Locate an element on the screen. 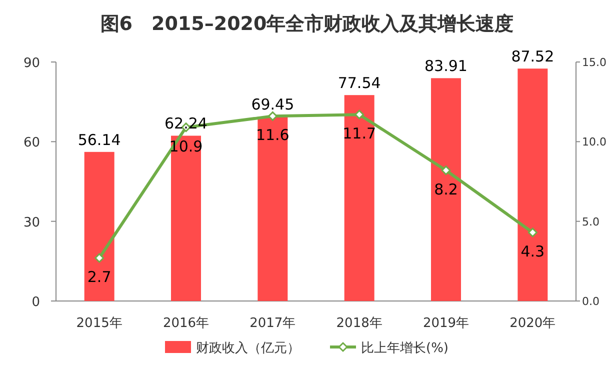  y-tick-label: 60 is located at coordinates (31, 143).